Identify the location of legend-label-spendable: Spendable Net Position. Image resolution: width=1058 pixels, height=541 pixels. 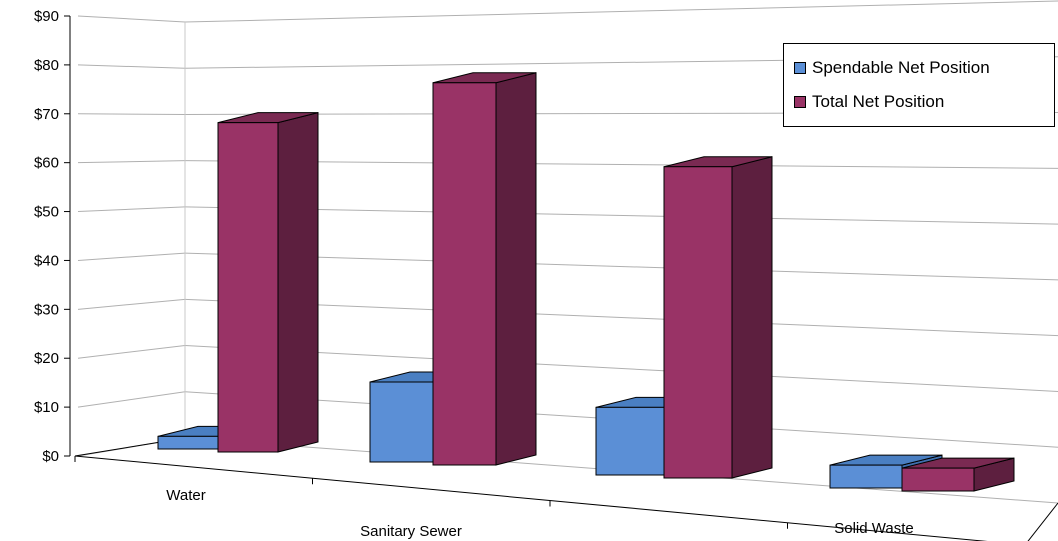
(901, 67).